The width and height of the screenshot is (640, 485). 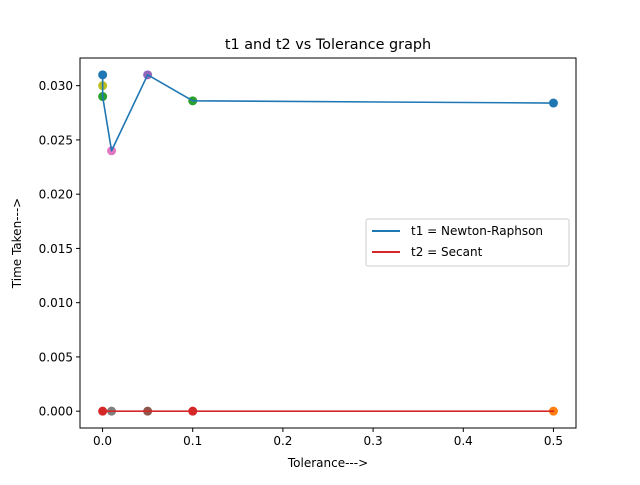 What do you see at coordinates (282, 441) in the screenshot?
I see `x-tick-label: 0.2` at bounding box center [282, 441].